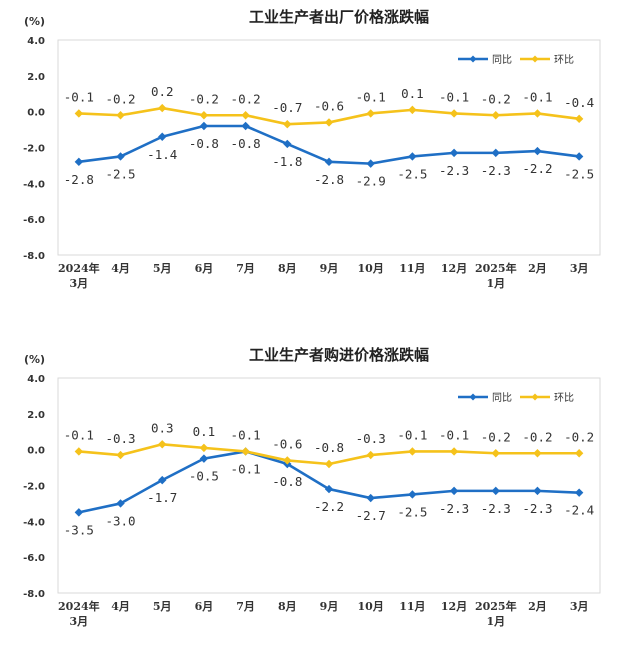  What do you see at coordinates (120, 520) in the screenshot?
I see `data-label: -3.0` at bounding box center [120, 520].